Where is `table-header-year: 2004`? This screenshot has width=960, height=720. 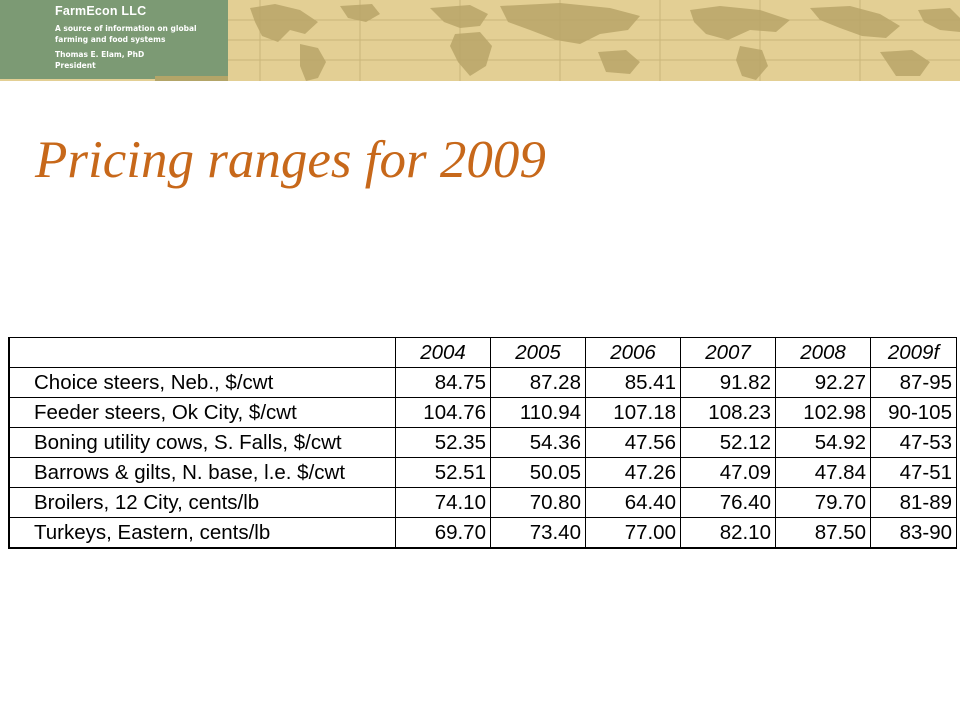
table-header-year: 2004 is located at coordinates (443, 352).